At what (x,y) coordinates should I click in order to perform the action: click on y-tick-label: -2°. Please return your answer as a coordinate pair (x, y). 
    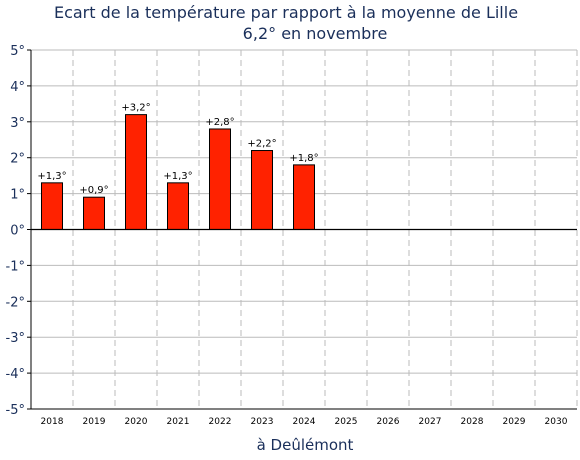
    Looking at the image, I should click on (15, 302).